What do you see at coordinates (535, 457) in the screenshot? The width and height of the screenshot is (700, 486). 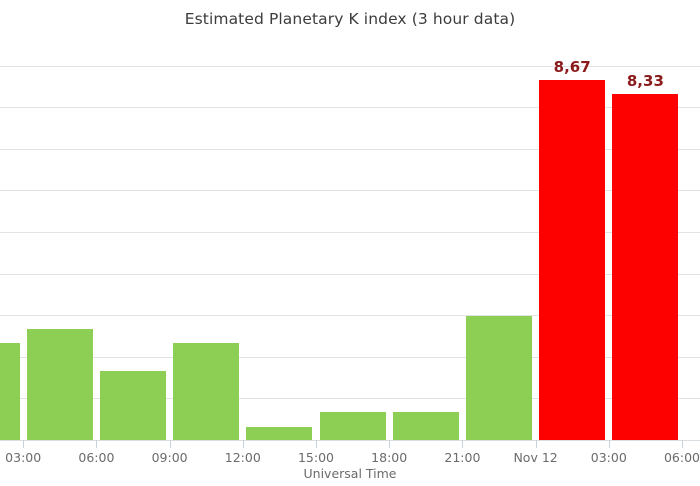 I see `x-axis-tick-label: Nov 12` at bounding box center [535, 457].